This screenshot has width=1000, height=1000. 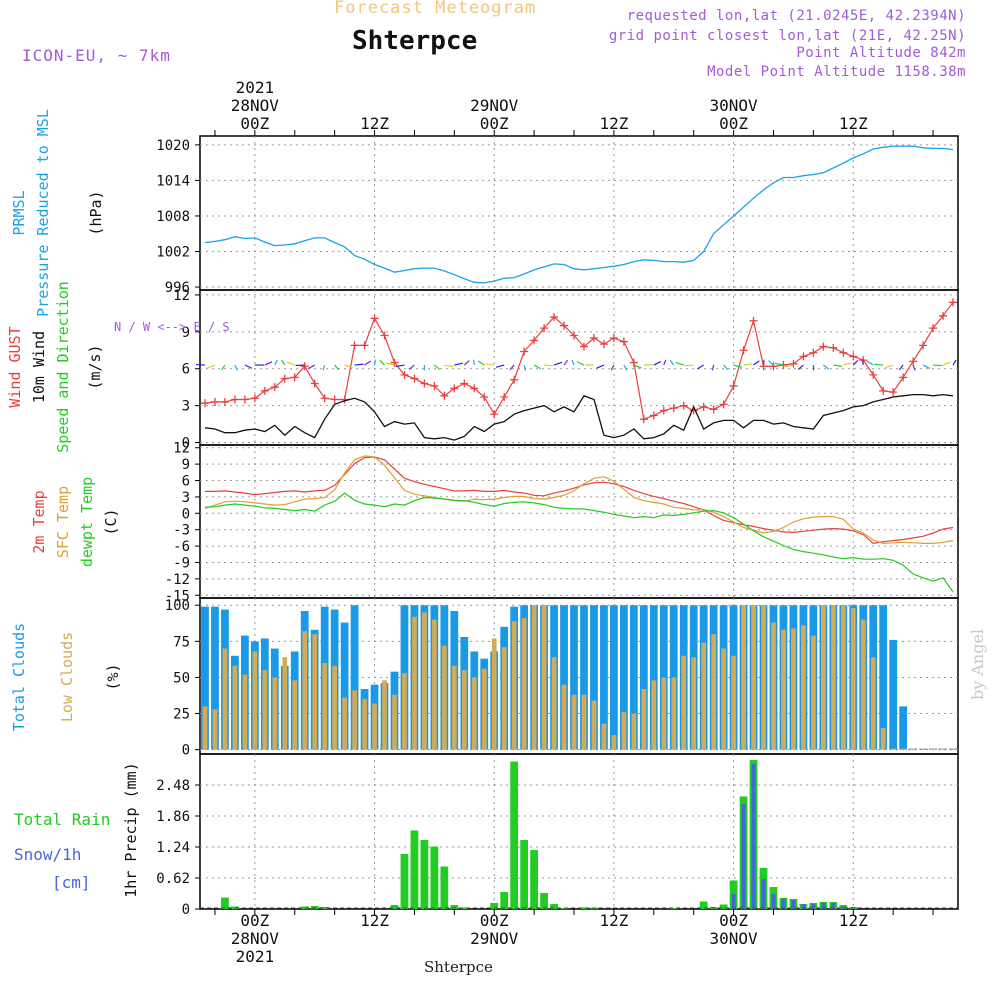 What do you see at coordinates (63, 522) in the screenshot?
I see `temp-sfc-label: SFC Temp` at bounding box center [63, 522].